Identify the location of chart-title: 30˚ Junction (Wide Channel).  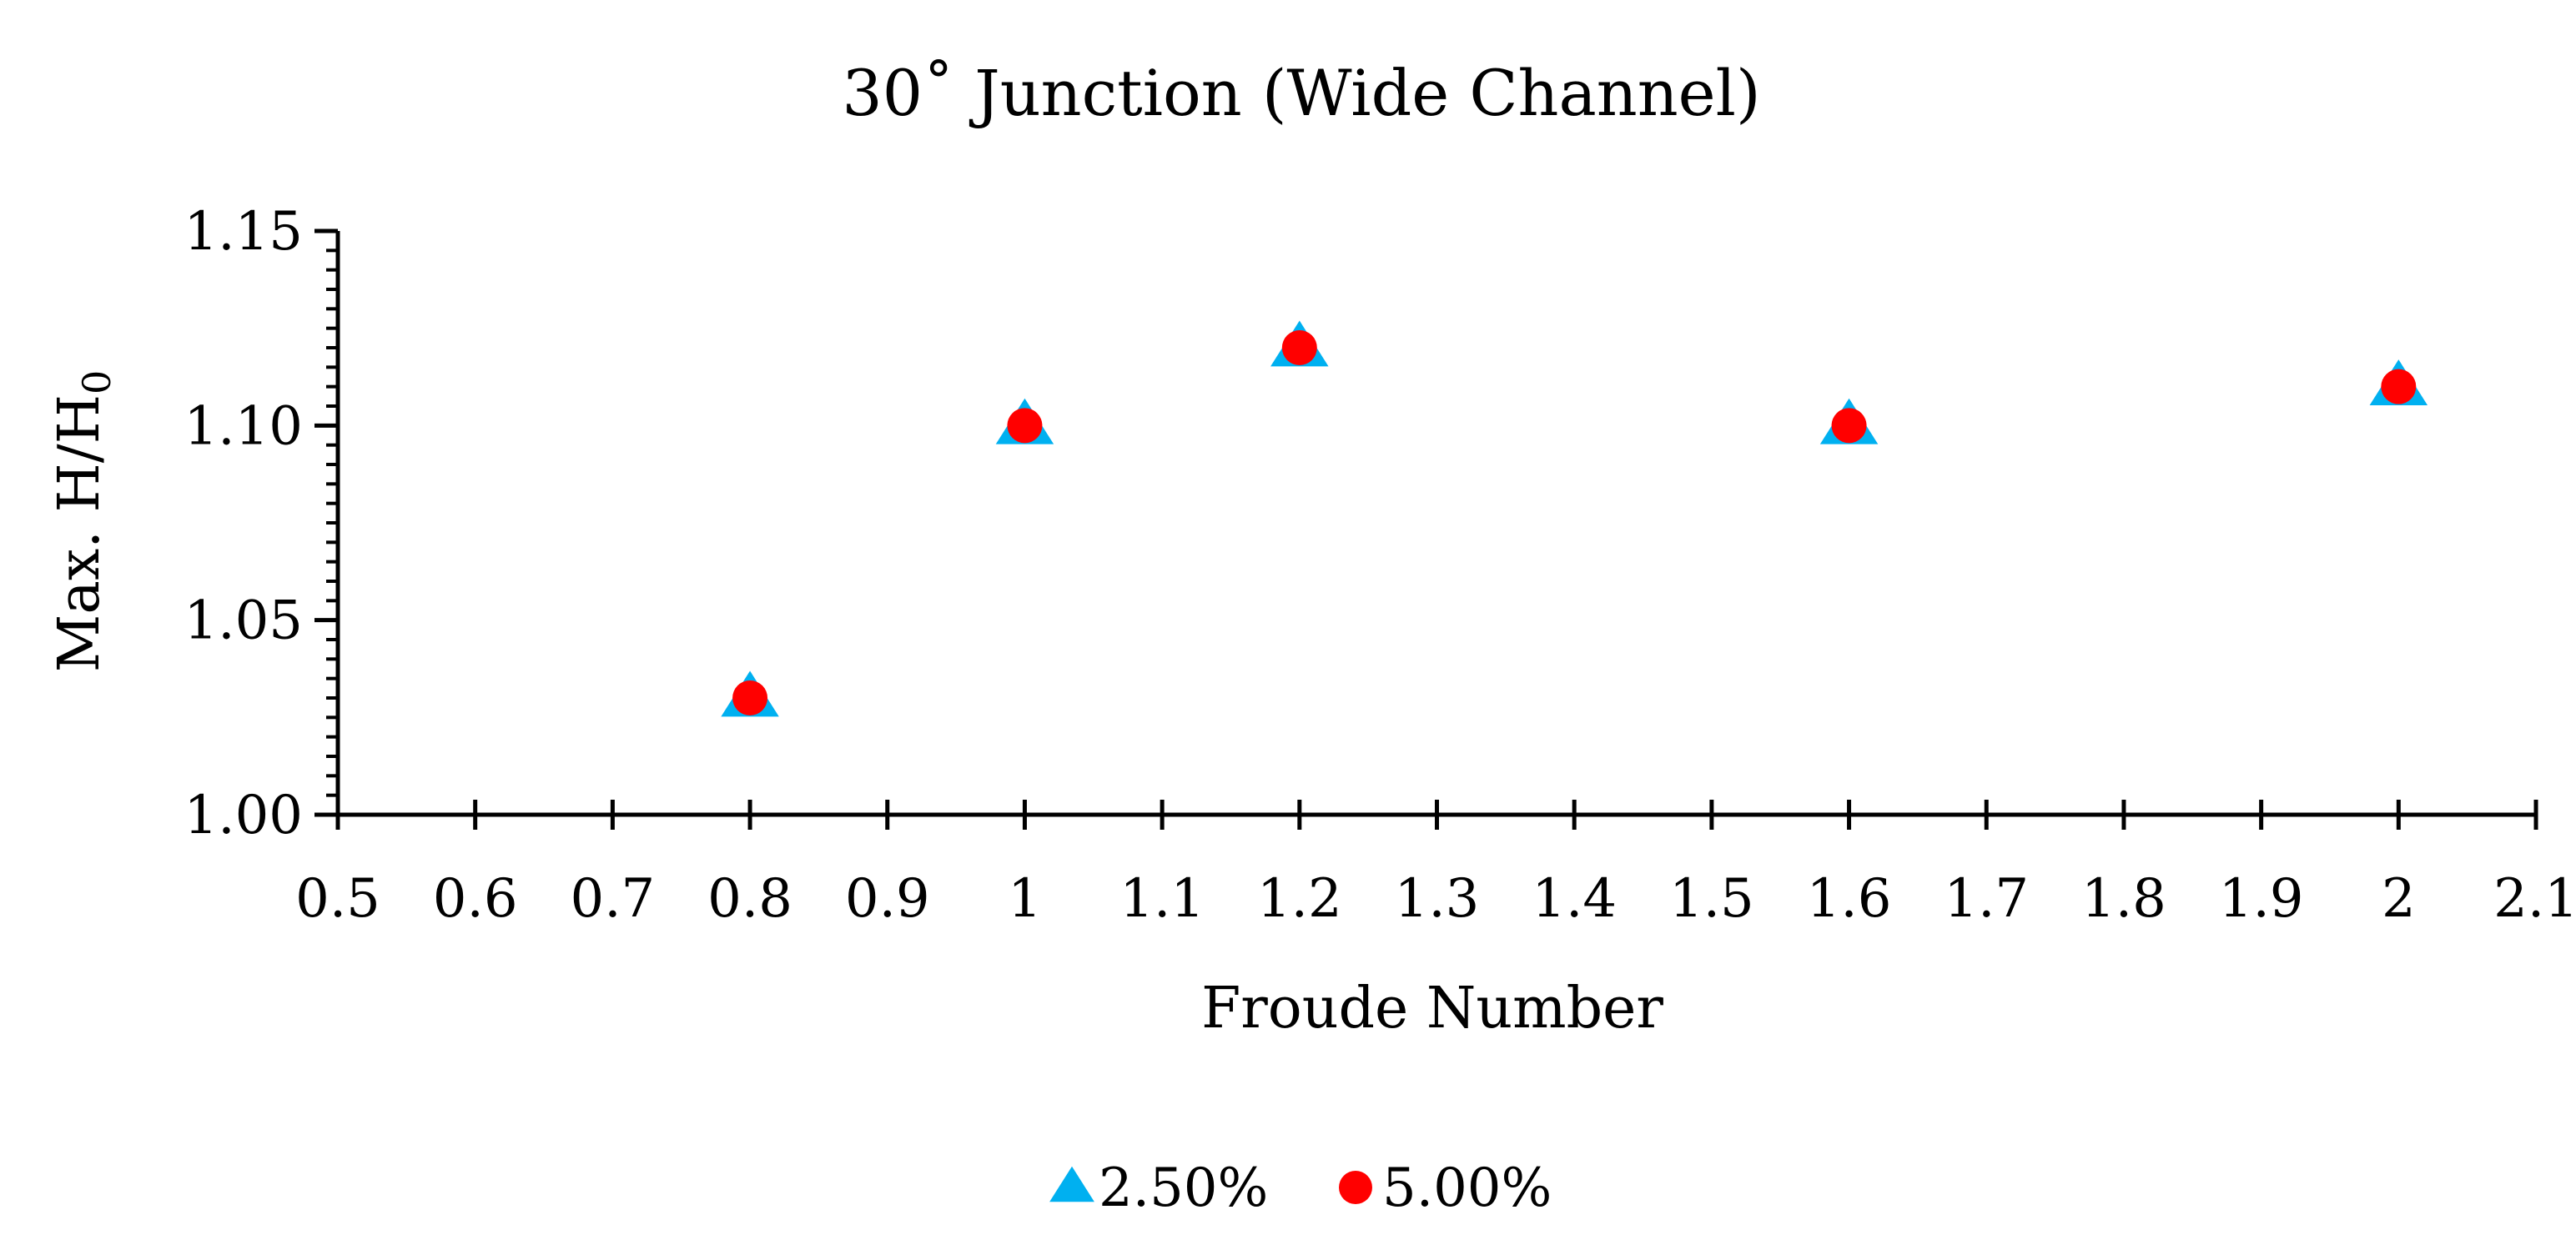
(1301, 93).